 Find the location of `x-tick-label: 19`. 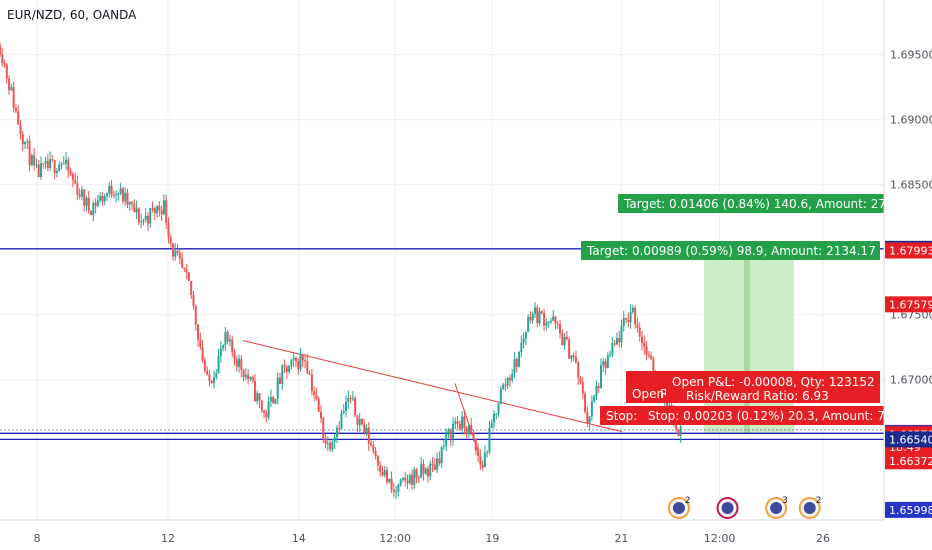

x-tick-label: 19 is located at coordinates (492, 538).